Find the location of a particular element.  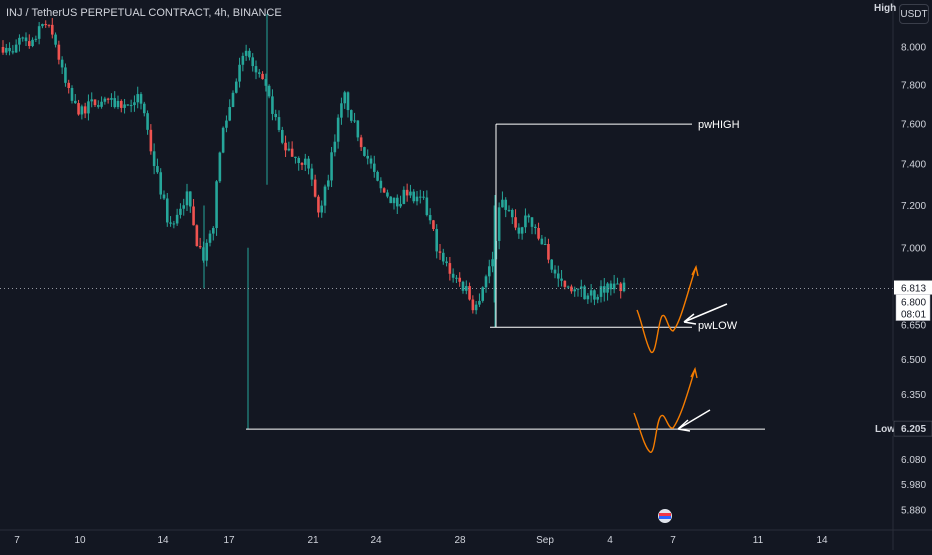

time-tick-label: 17 is located at coordinates (229, 540).